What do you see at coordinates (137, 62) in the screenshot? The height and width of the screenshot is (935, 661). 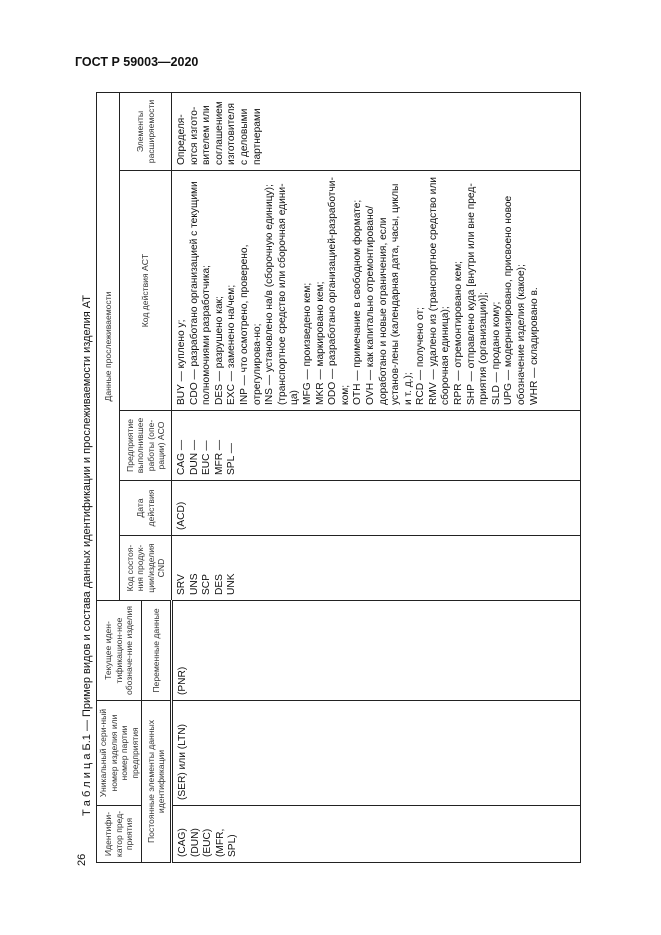 I see `document-header: ГОСТ Р 59003—2020` at bounding box center [137, 62].